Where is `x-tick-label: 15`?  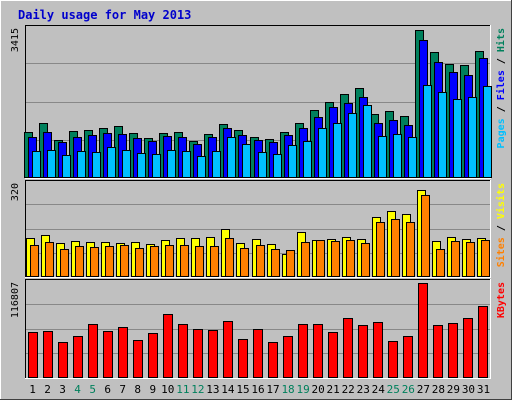
x-tick-label: 15 is located at coordinates (242, 389).